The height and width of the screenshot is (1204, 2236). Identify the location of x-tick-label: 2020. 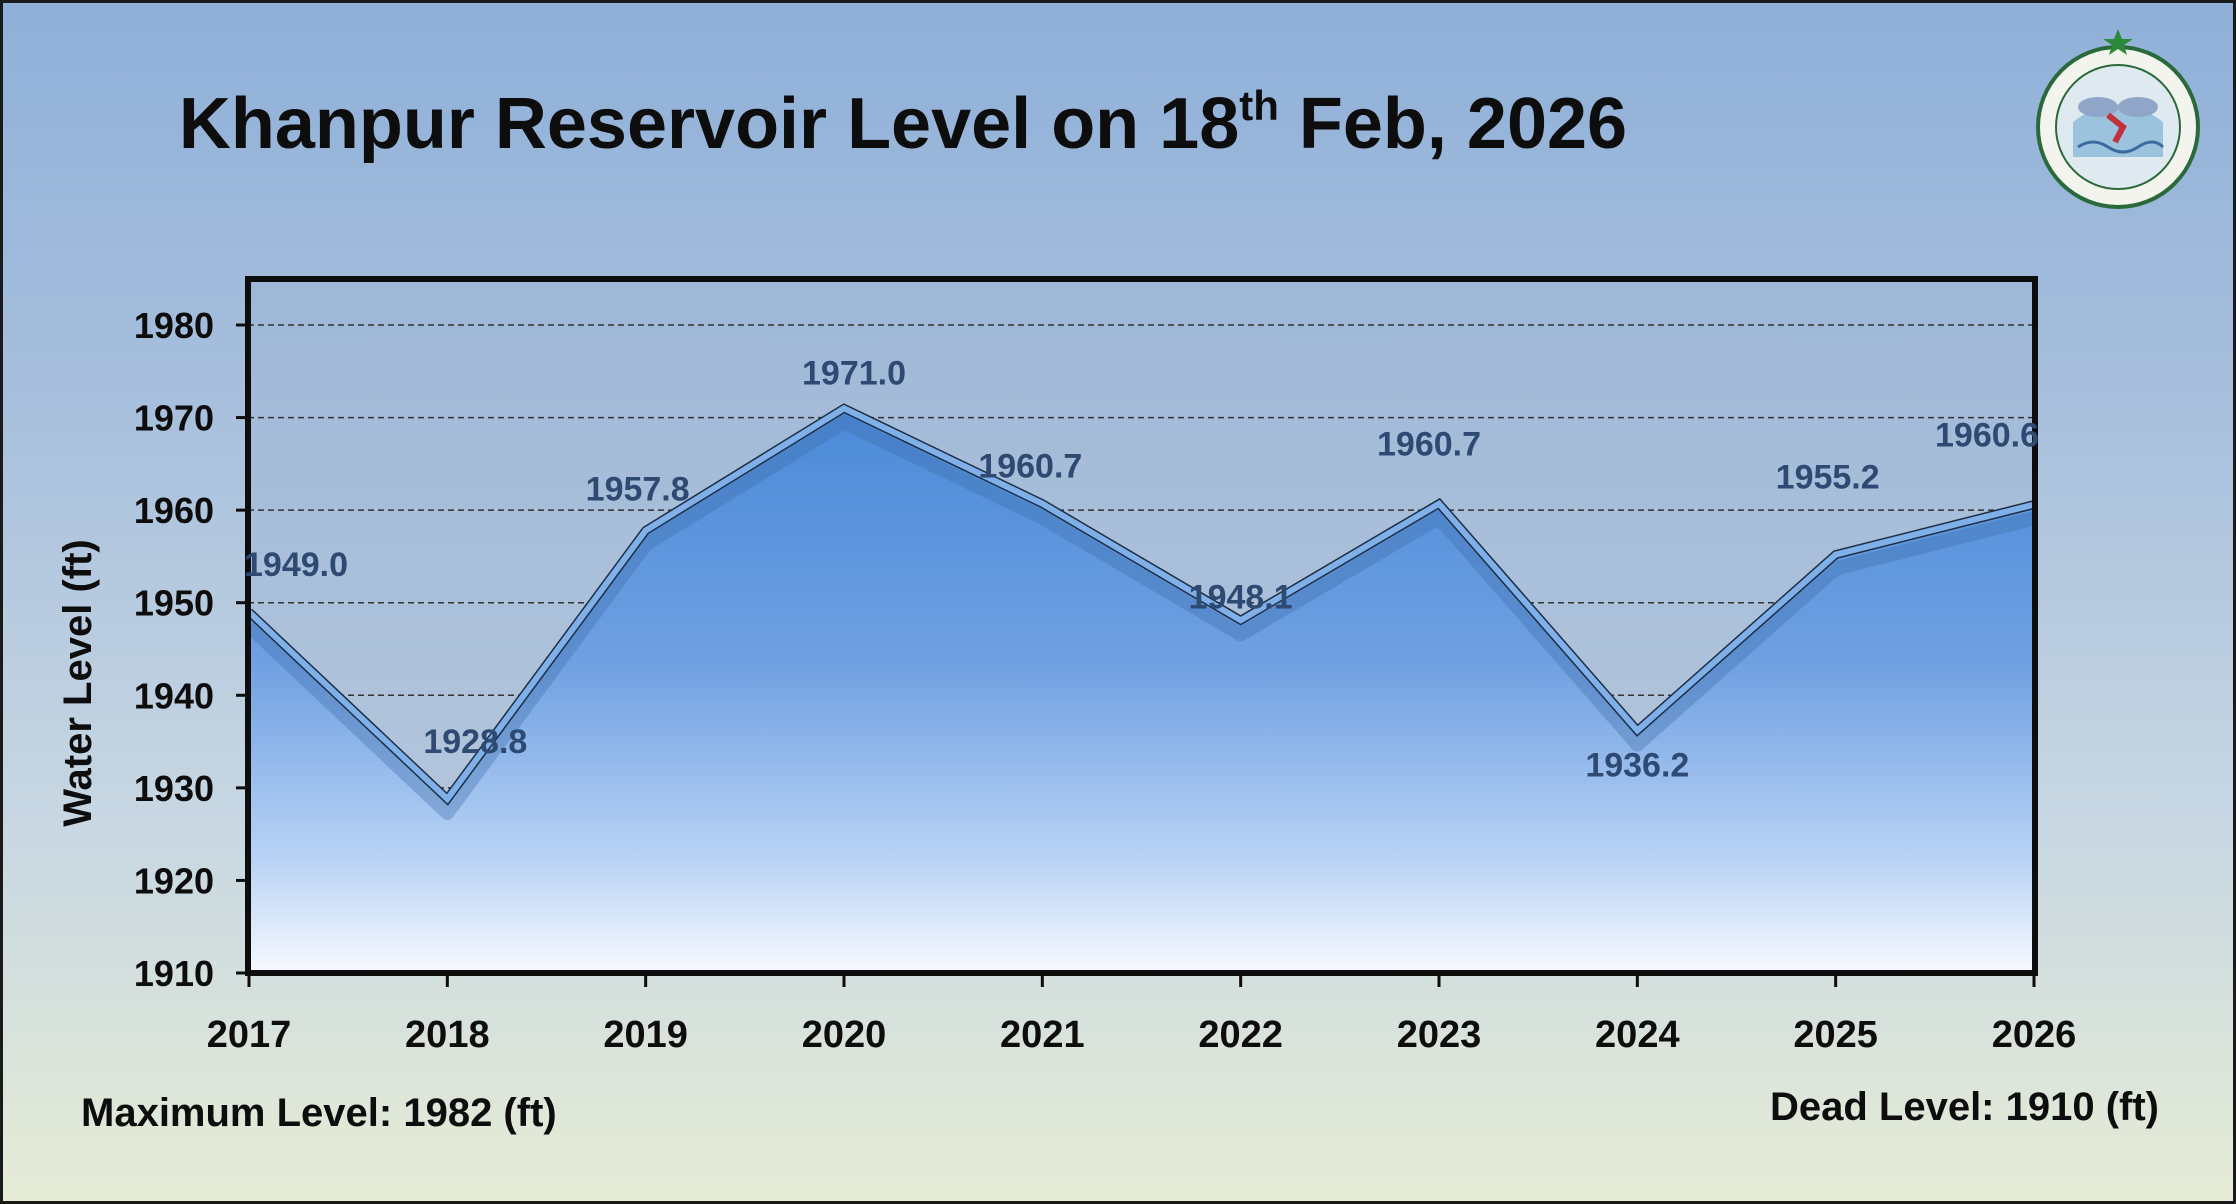
(844, 1035).